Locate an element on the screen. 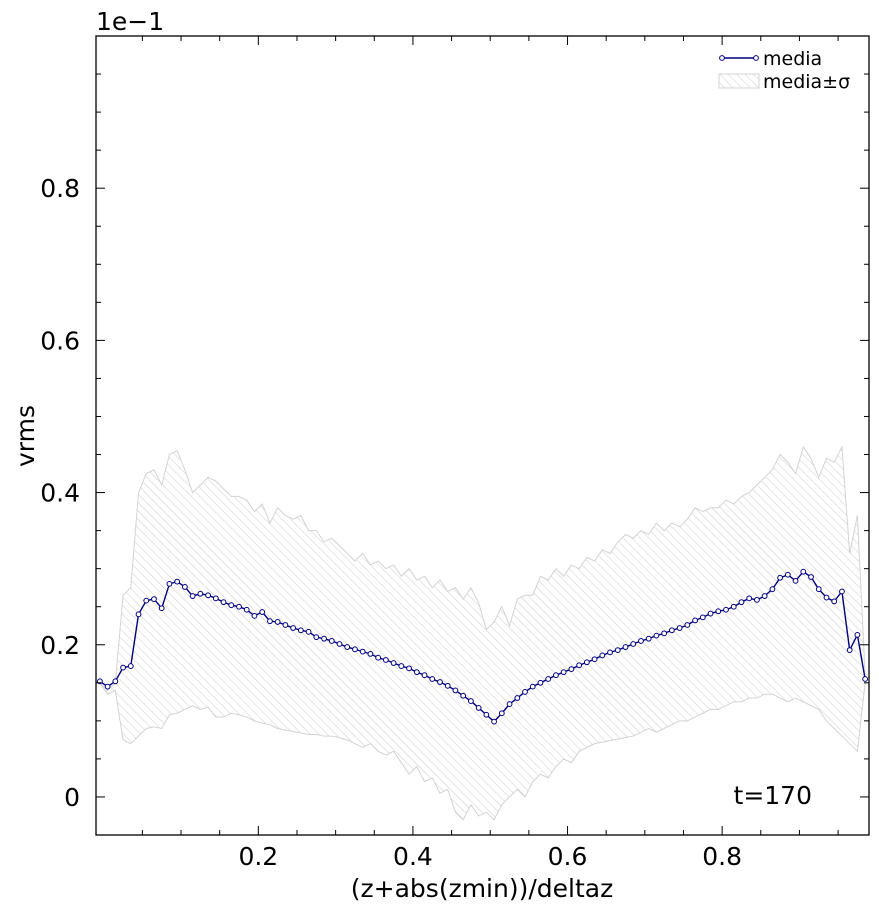 This screenshot has height=914, width=879. y-axis-label: vrms is located at coordinates (25, 436).